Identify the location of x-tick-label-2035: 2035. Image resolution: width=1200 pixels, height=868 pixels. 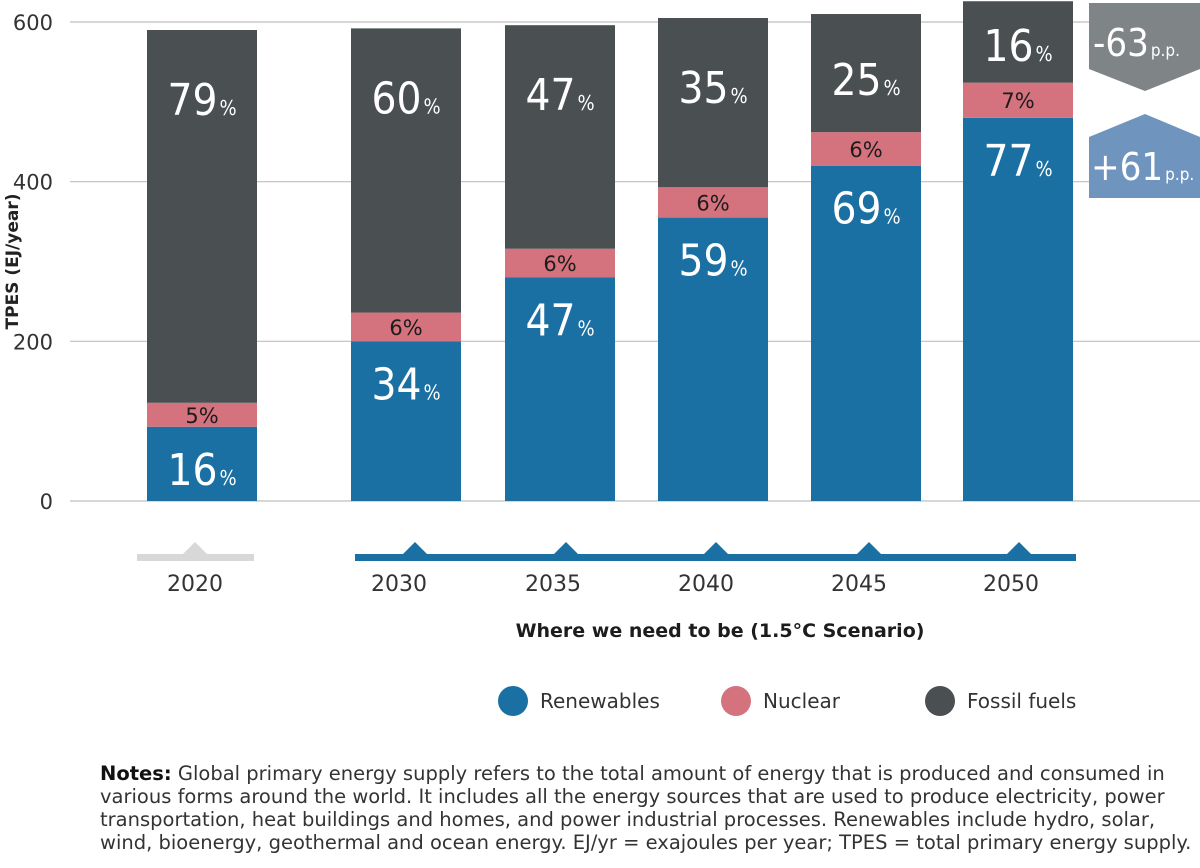
(553, 584).